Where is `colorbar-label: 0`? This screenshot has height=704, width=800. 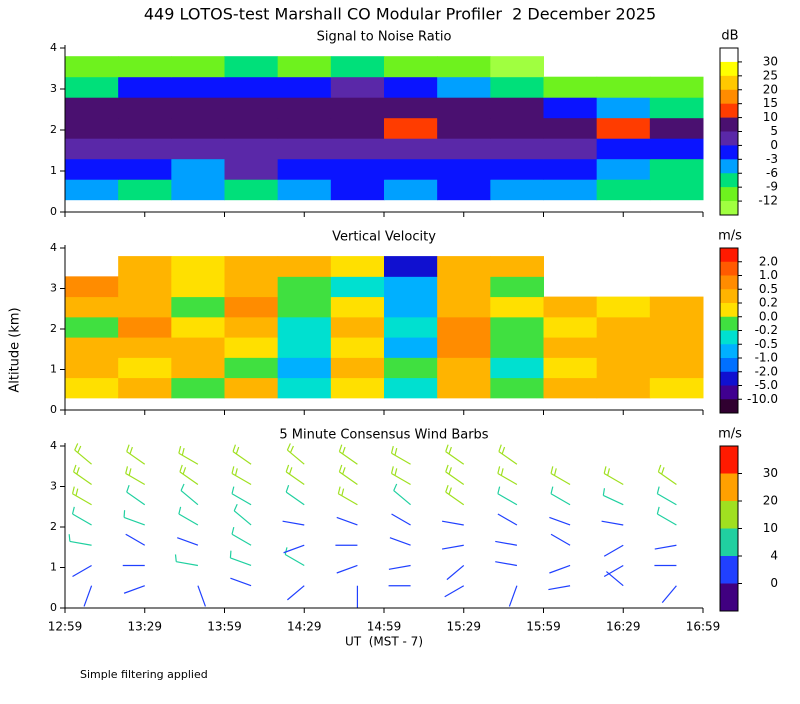 colorbar-label: 0 is located at coordinates (774, 583).